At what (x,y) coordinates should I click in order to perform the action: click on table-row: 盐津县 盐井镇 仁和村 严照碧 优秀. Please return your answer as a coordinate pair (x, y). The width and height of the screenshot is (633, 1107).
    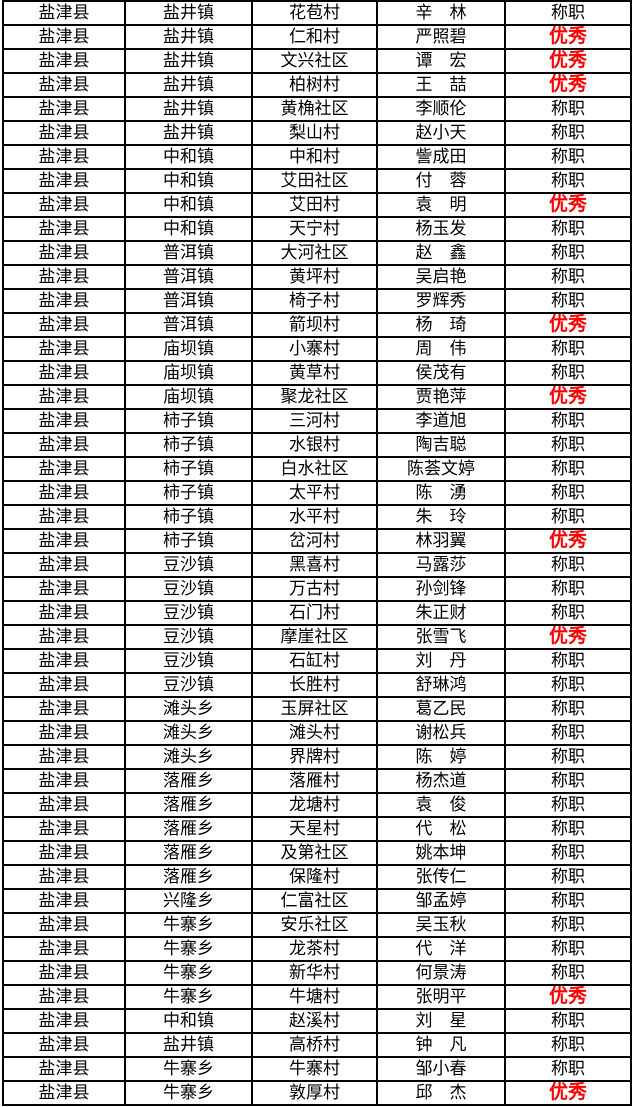
    Looking at the image, I should click on (317, 37).